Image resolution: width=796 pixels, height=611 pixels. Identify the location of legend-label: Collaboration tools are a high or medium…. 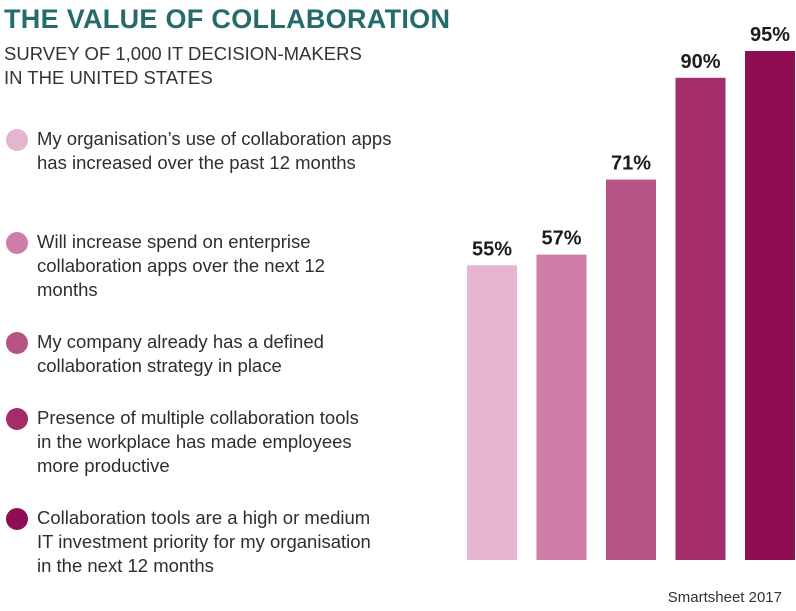
(204, 541).